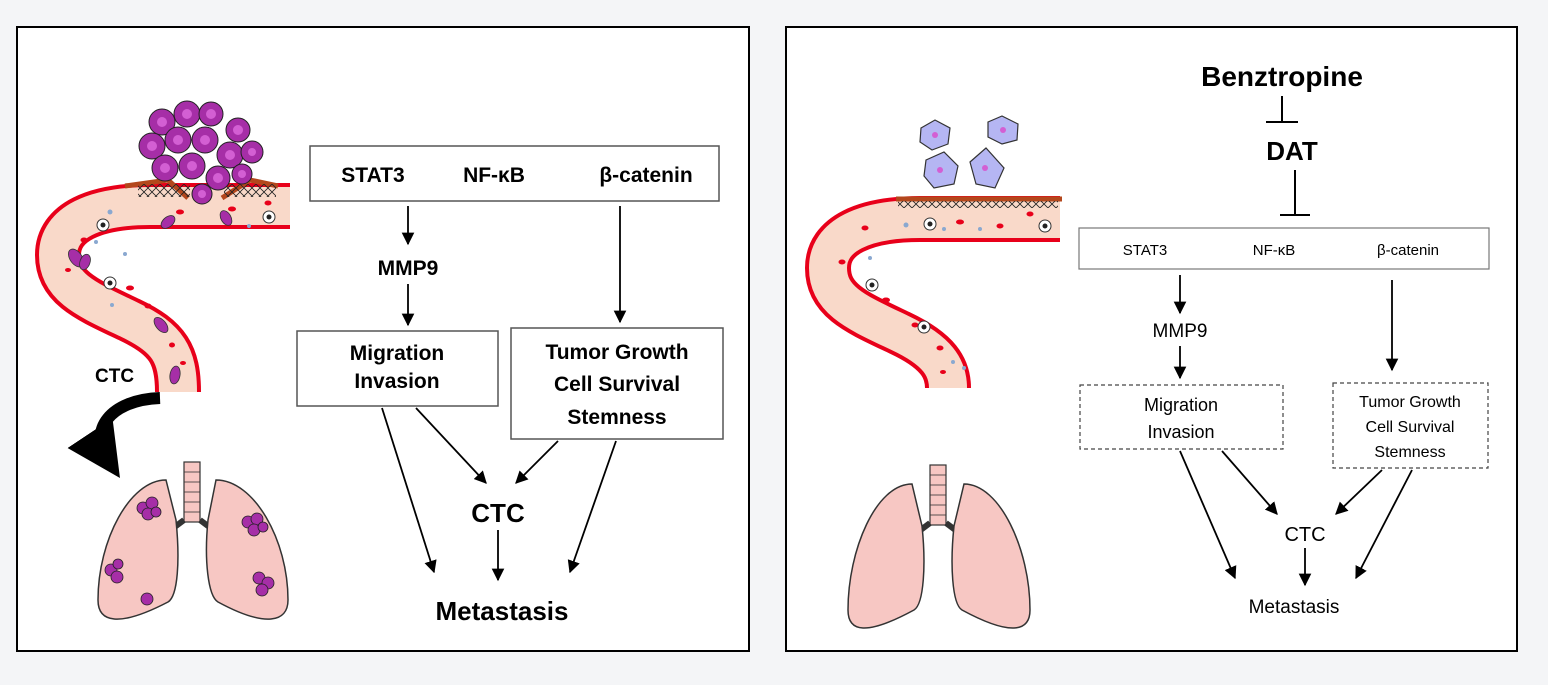 The image size is (1548, 685). I want to click on right-growth-line-2: Cell Survival, so click(1410, 427).